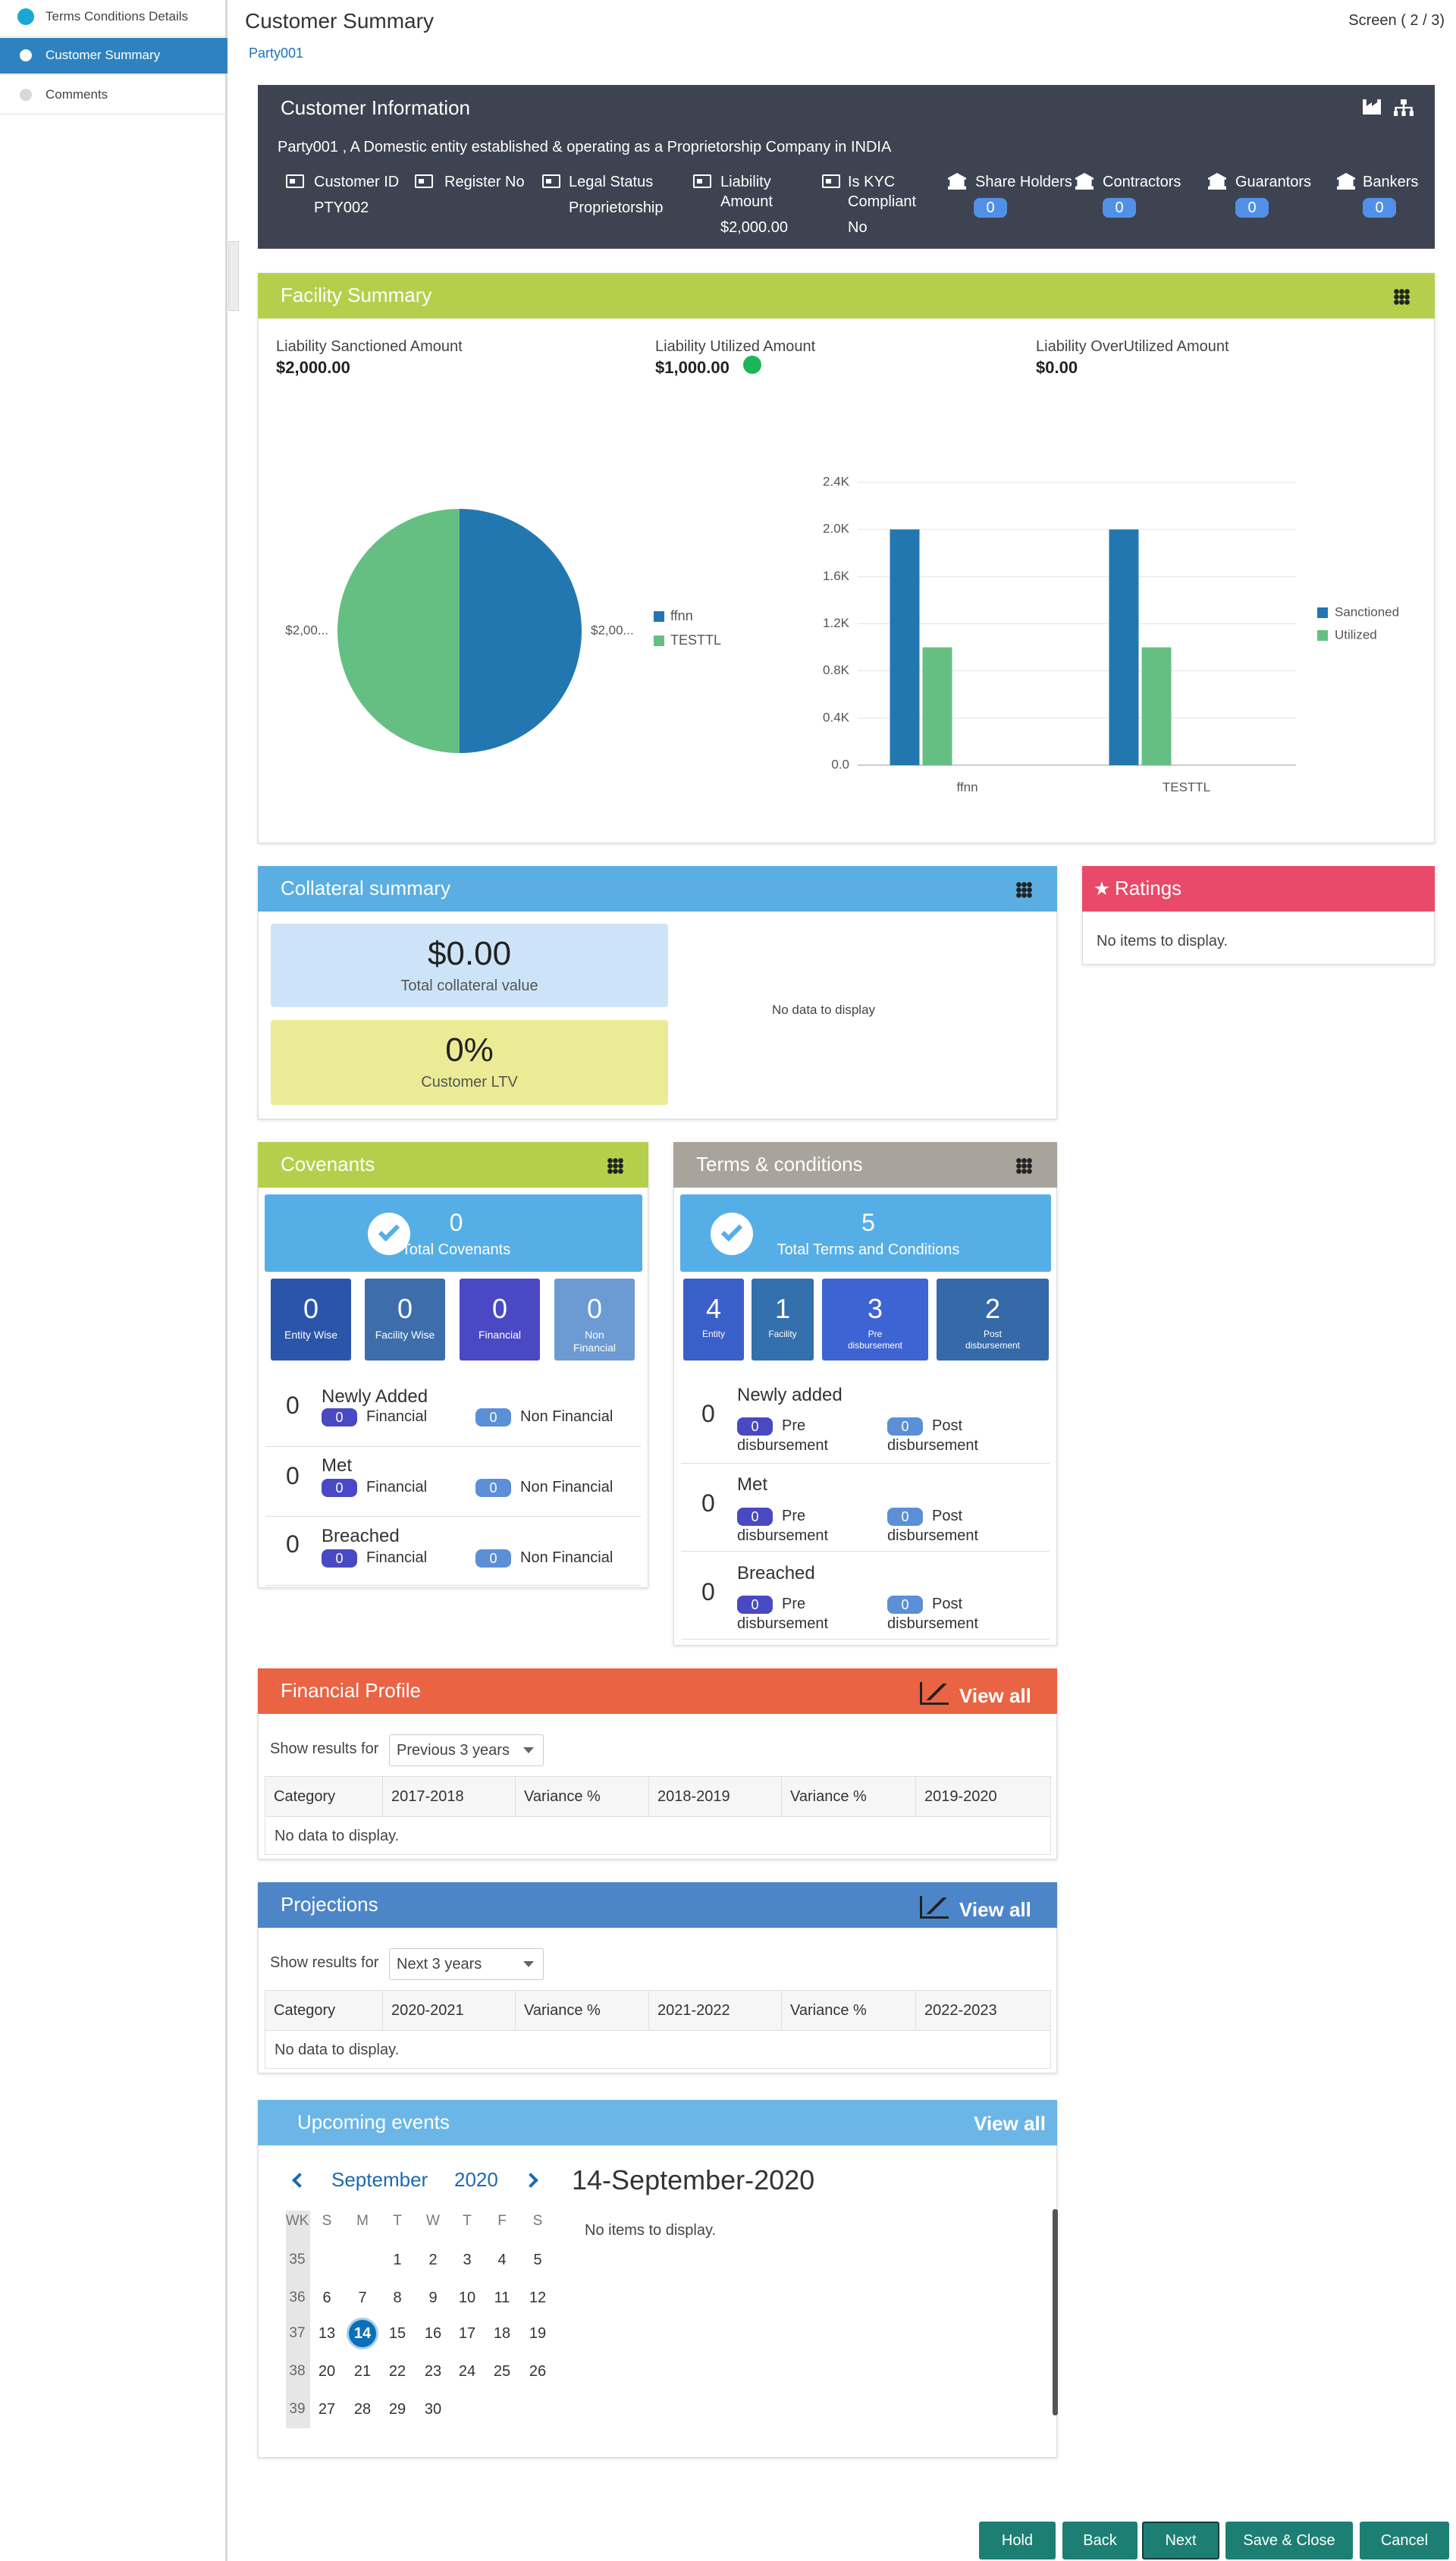 This screenshot has width=1456, height=2561. I want to click on calendar-day: 18, so click(502, 2333).